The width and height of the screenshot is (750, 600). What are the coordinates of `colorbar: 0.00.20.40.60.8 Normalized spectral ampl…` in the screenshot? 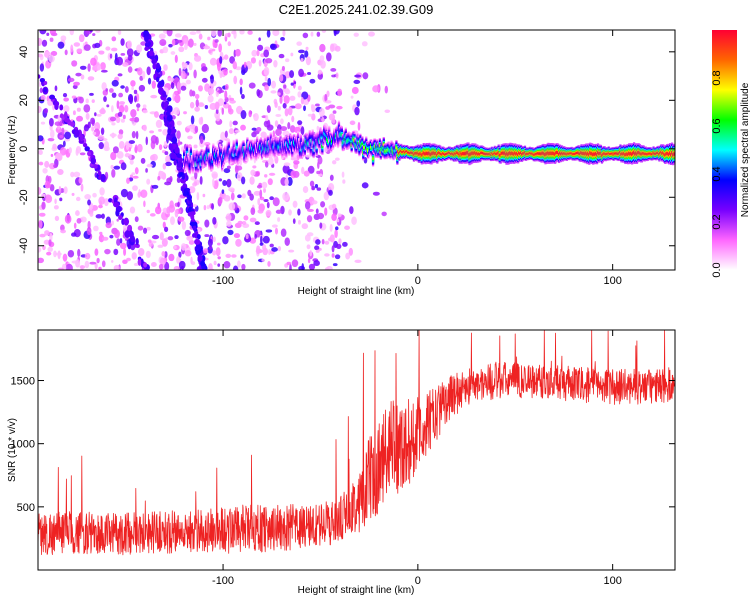 It's located at (730, 154).